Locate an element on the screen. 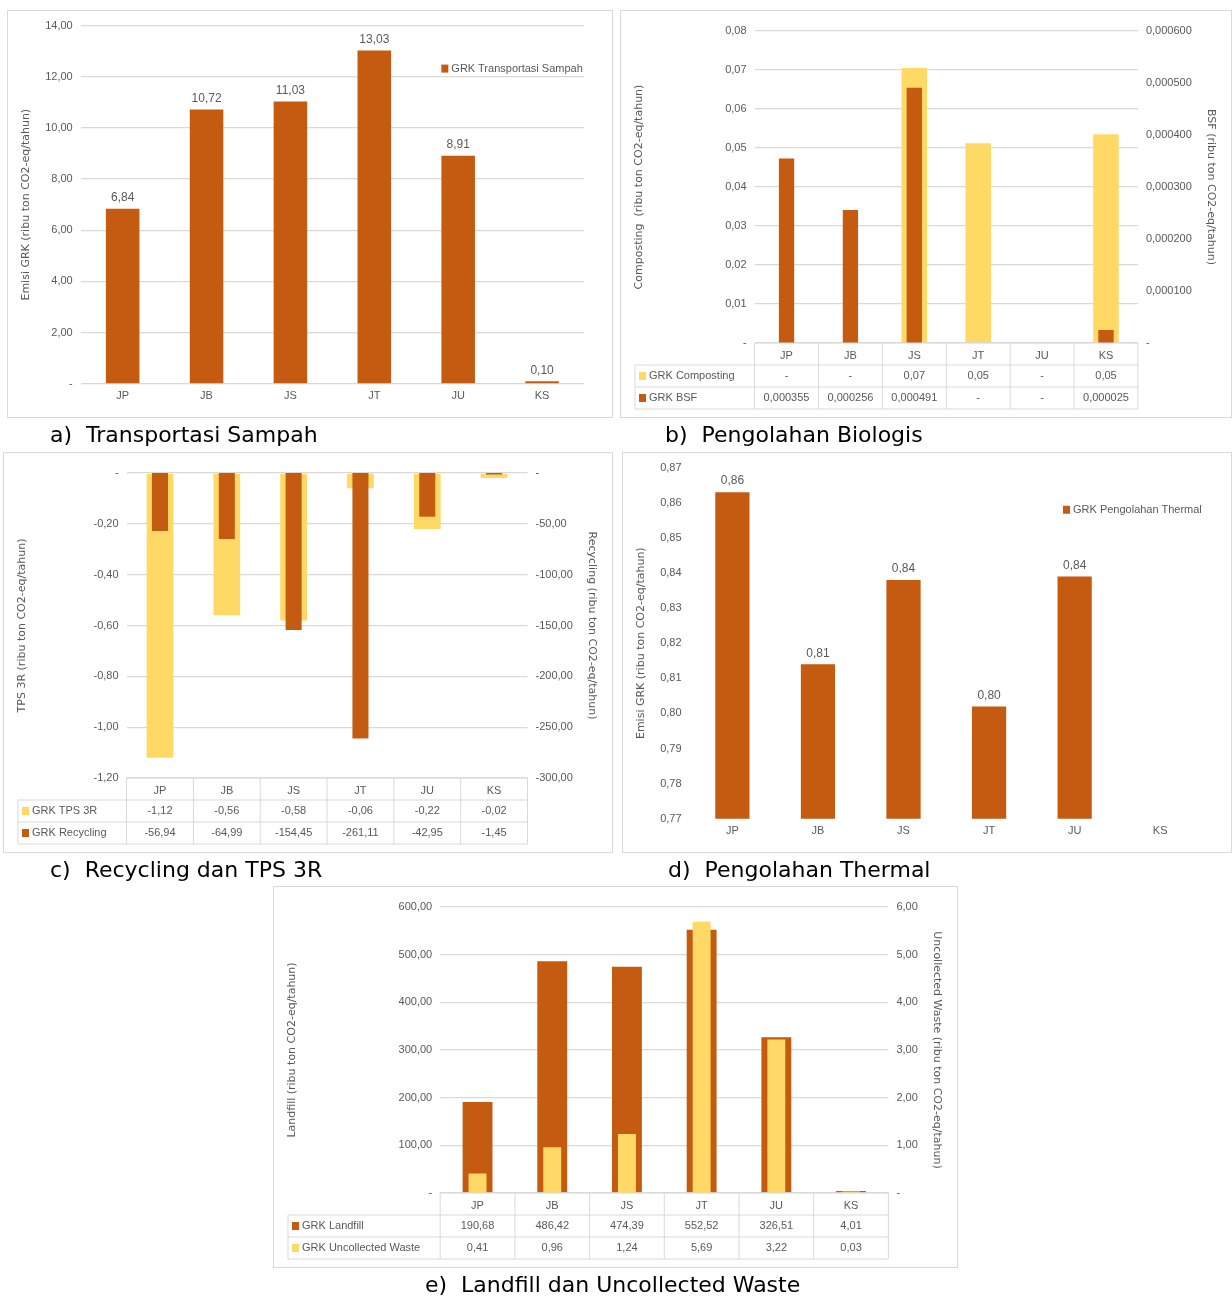 This screenshot has width=1232, height=1302. text: d) Pengolahan Thermal is located at coordinates (799, 869).